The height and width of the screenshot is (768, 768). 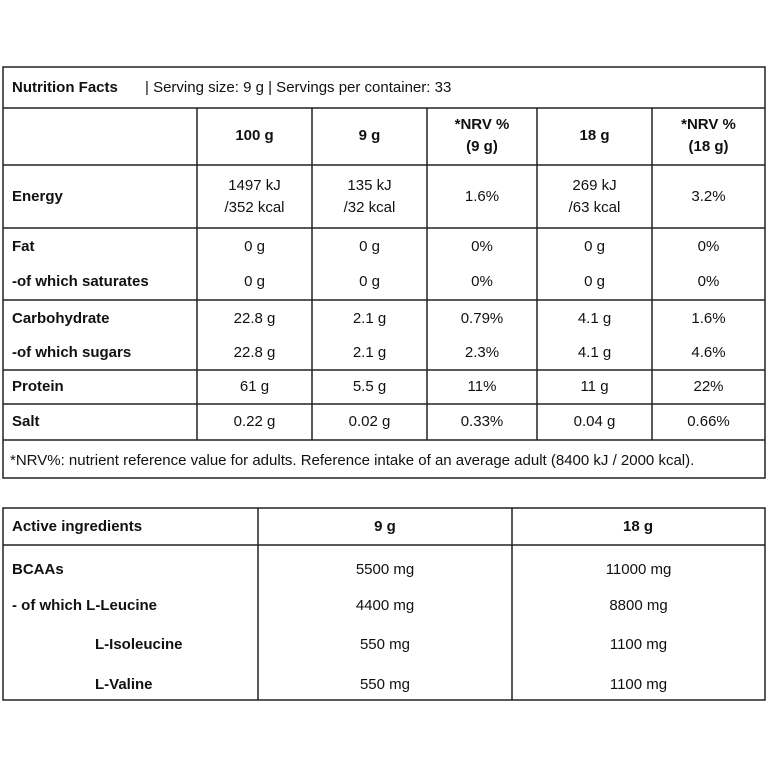 What do you see at coordinates (26, 421) in the screenshot?
I see `row-label: Salt` at bounding box center [26, 421].